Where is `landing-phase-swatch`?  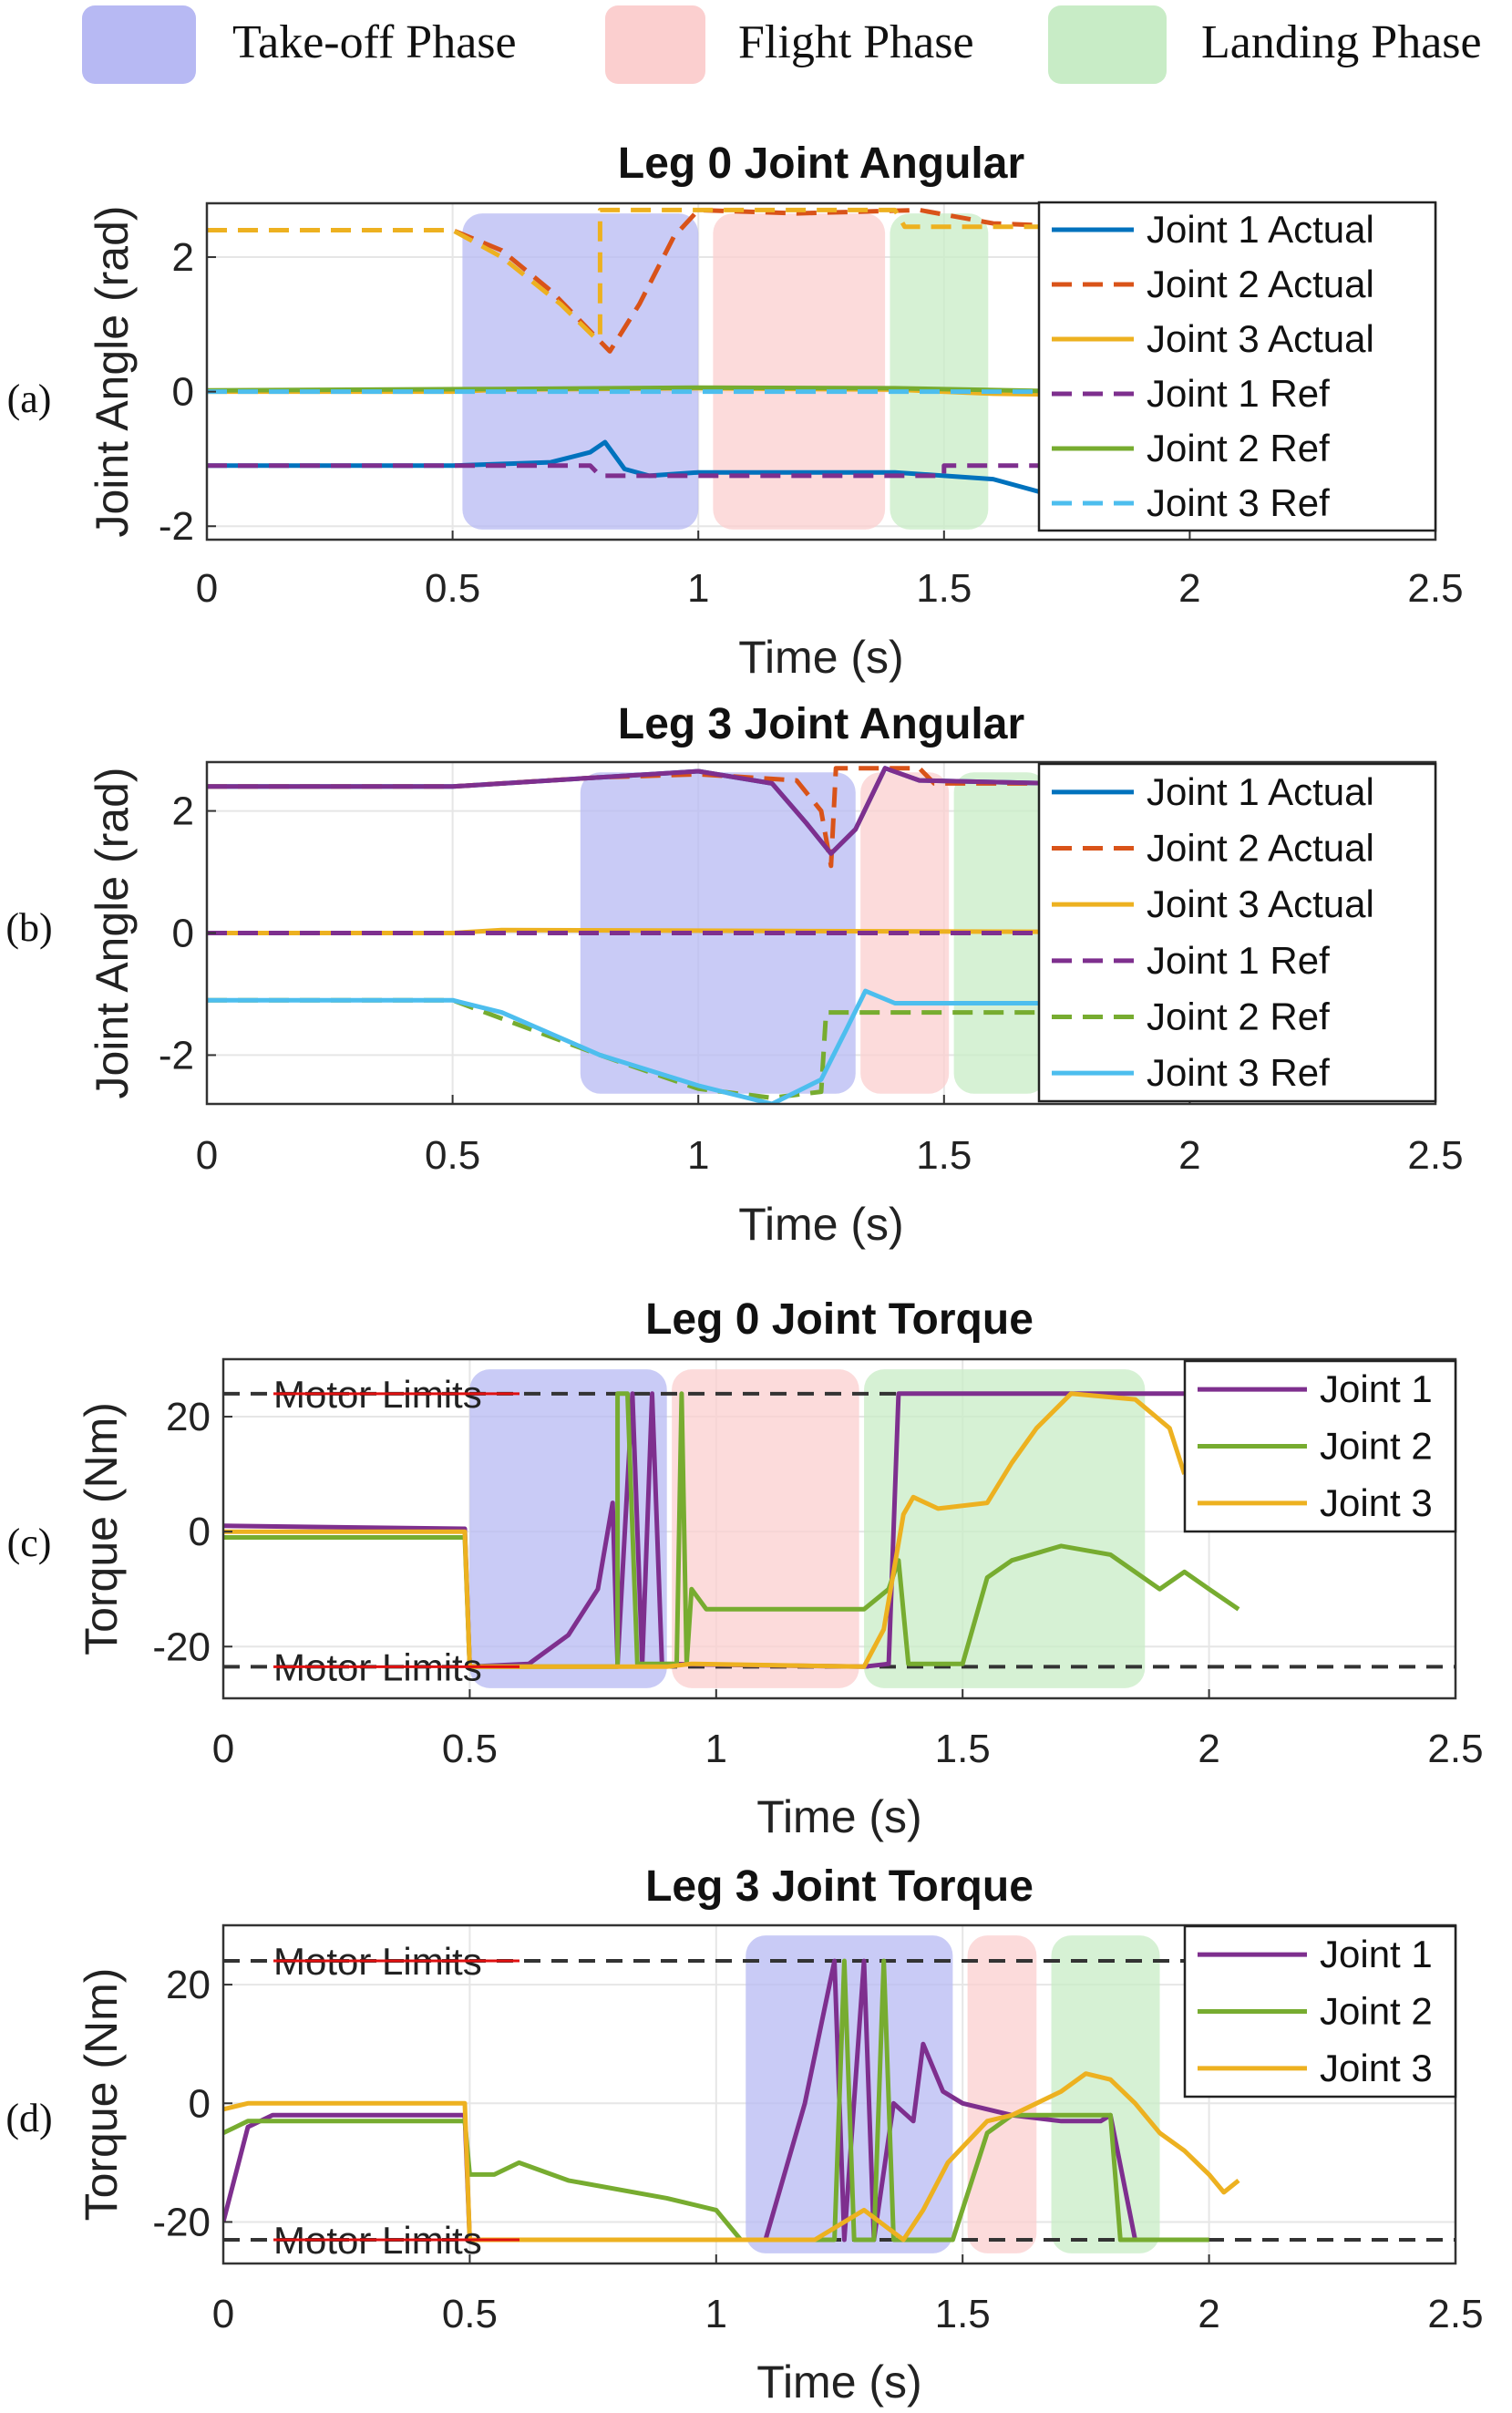
landing-phase-swatch is located at coordinates (1108, 44).